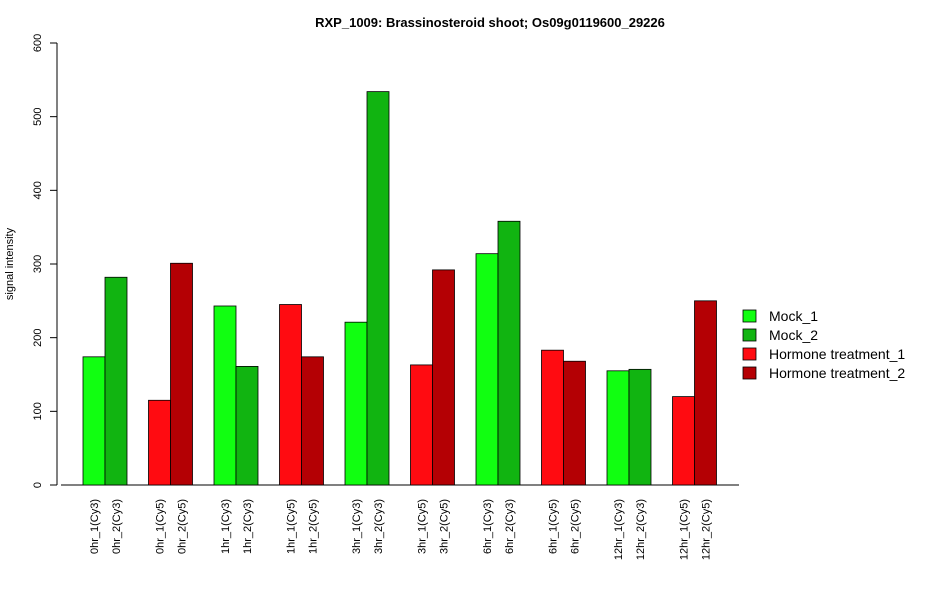  Describe the element at coordinates (641, 529) in the screenshot. I see `x-category-label: 12hr_2(Cy3)` at that location.